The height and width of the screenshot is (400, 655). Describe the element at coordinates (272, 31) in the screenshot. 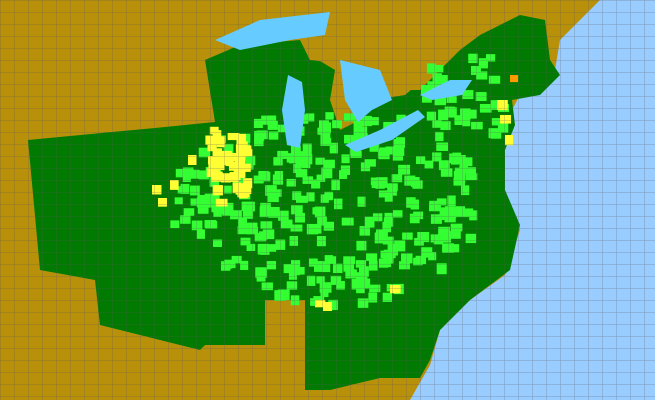

I see `lake-superior` at that location.